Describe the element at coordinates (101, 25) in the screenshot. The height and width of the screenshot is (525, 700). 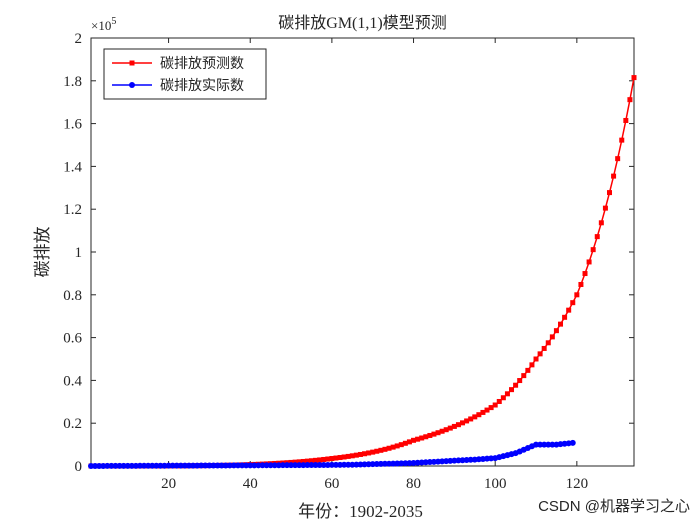
I see `y-axis-exponent-base: ×10` at that location.